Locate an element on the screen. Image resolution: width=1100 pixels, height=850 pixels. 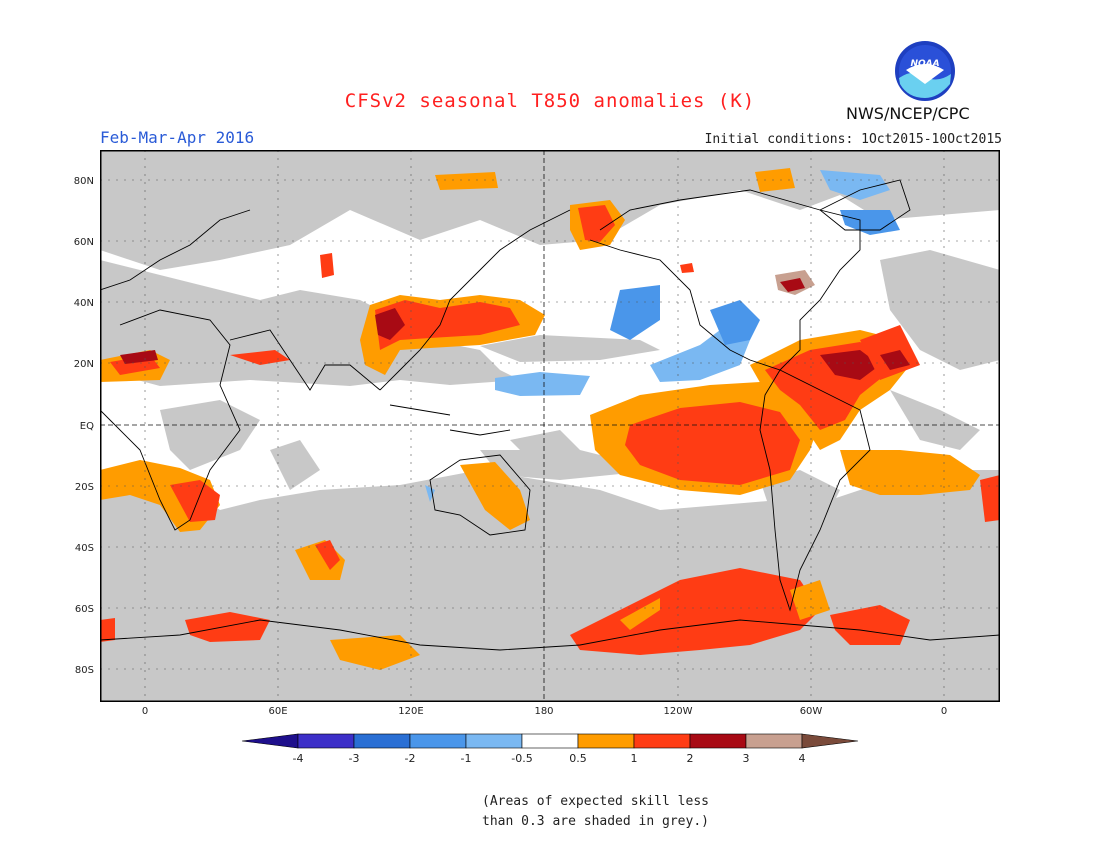
lat-label: EQ is located at coordinates (87, 426).